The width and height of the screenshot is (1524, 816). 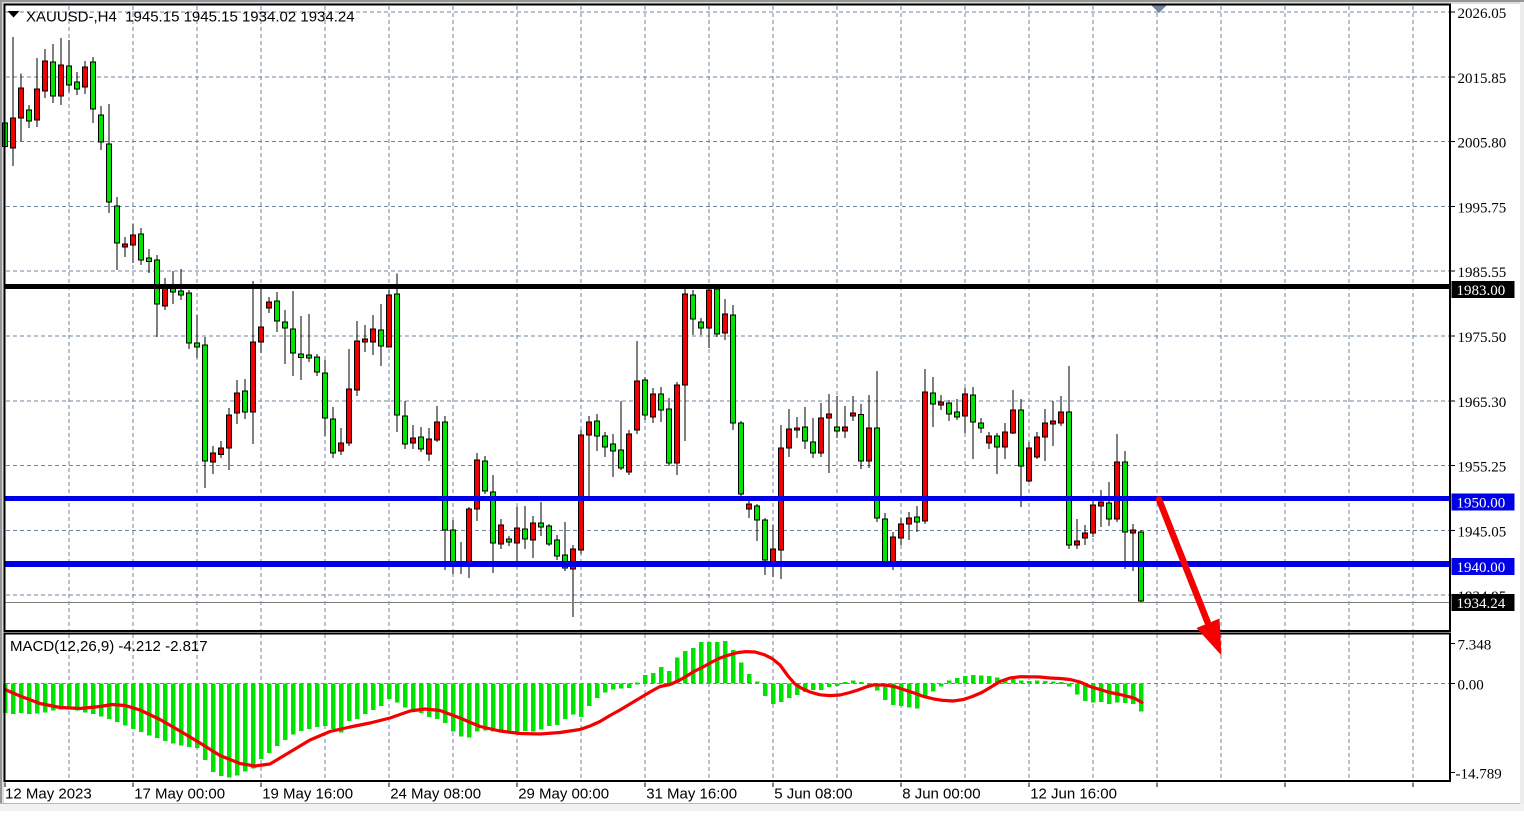 I want to click on svg-text: 1940.00, so click(x=1481, y=568).